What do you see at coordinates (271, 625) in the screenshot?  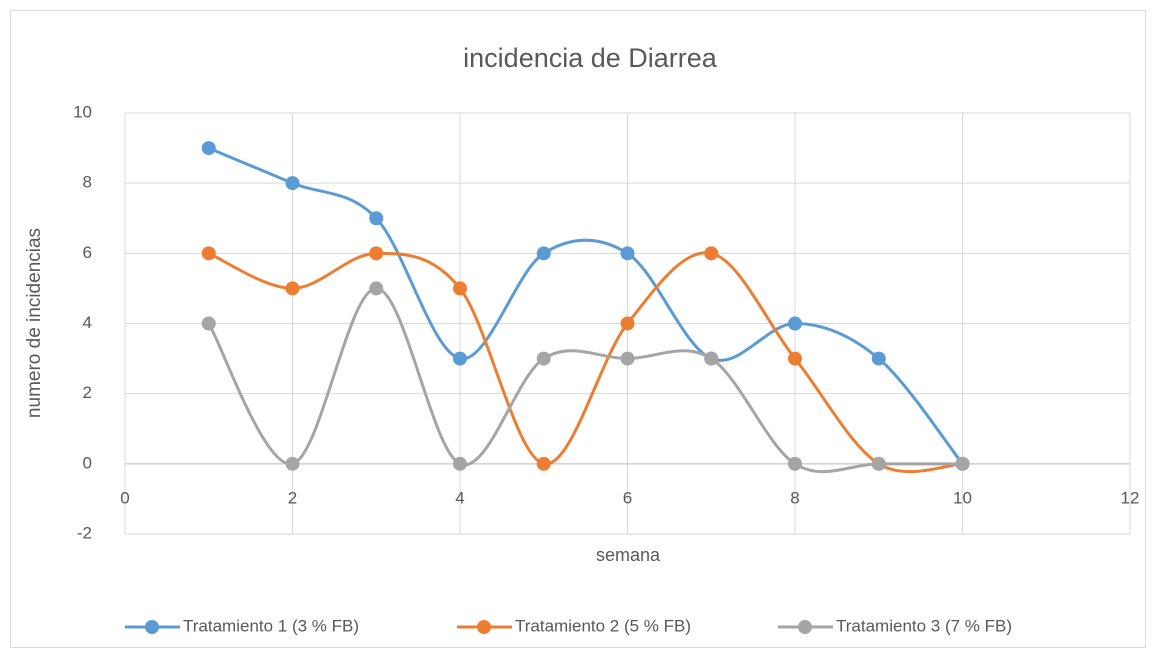 I see `legend-label: Tratamiento 1 (3 % FB)` at bounding box center [271, 625].